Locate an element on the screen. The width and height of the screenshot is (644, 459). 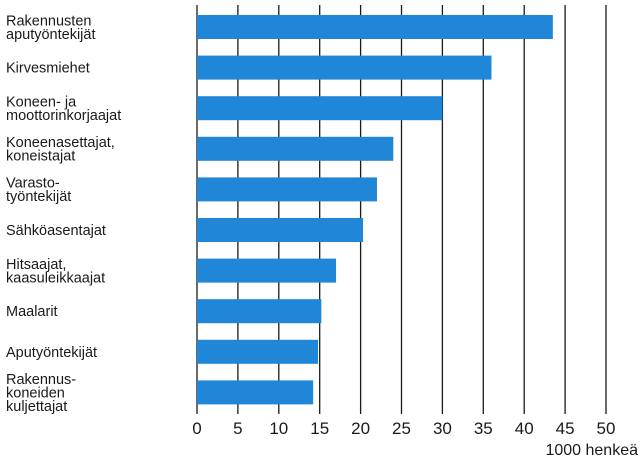
category-label: Koneen- ja moottorinkorjaajat is located at coordinates (63, 109).